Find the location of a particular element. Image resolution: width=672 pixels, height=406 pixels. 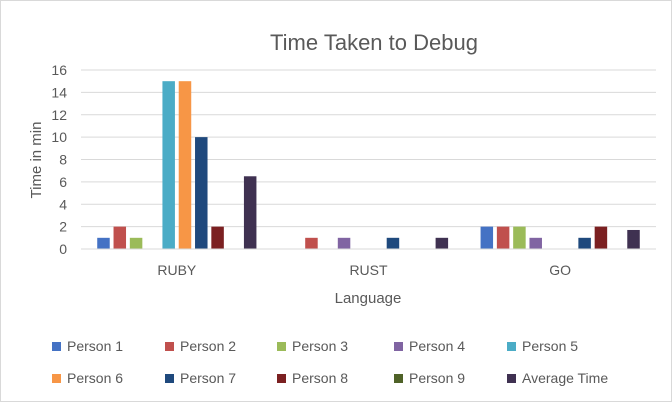

bar-person-7-ruby is located at coordinates (201, 193).